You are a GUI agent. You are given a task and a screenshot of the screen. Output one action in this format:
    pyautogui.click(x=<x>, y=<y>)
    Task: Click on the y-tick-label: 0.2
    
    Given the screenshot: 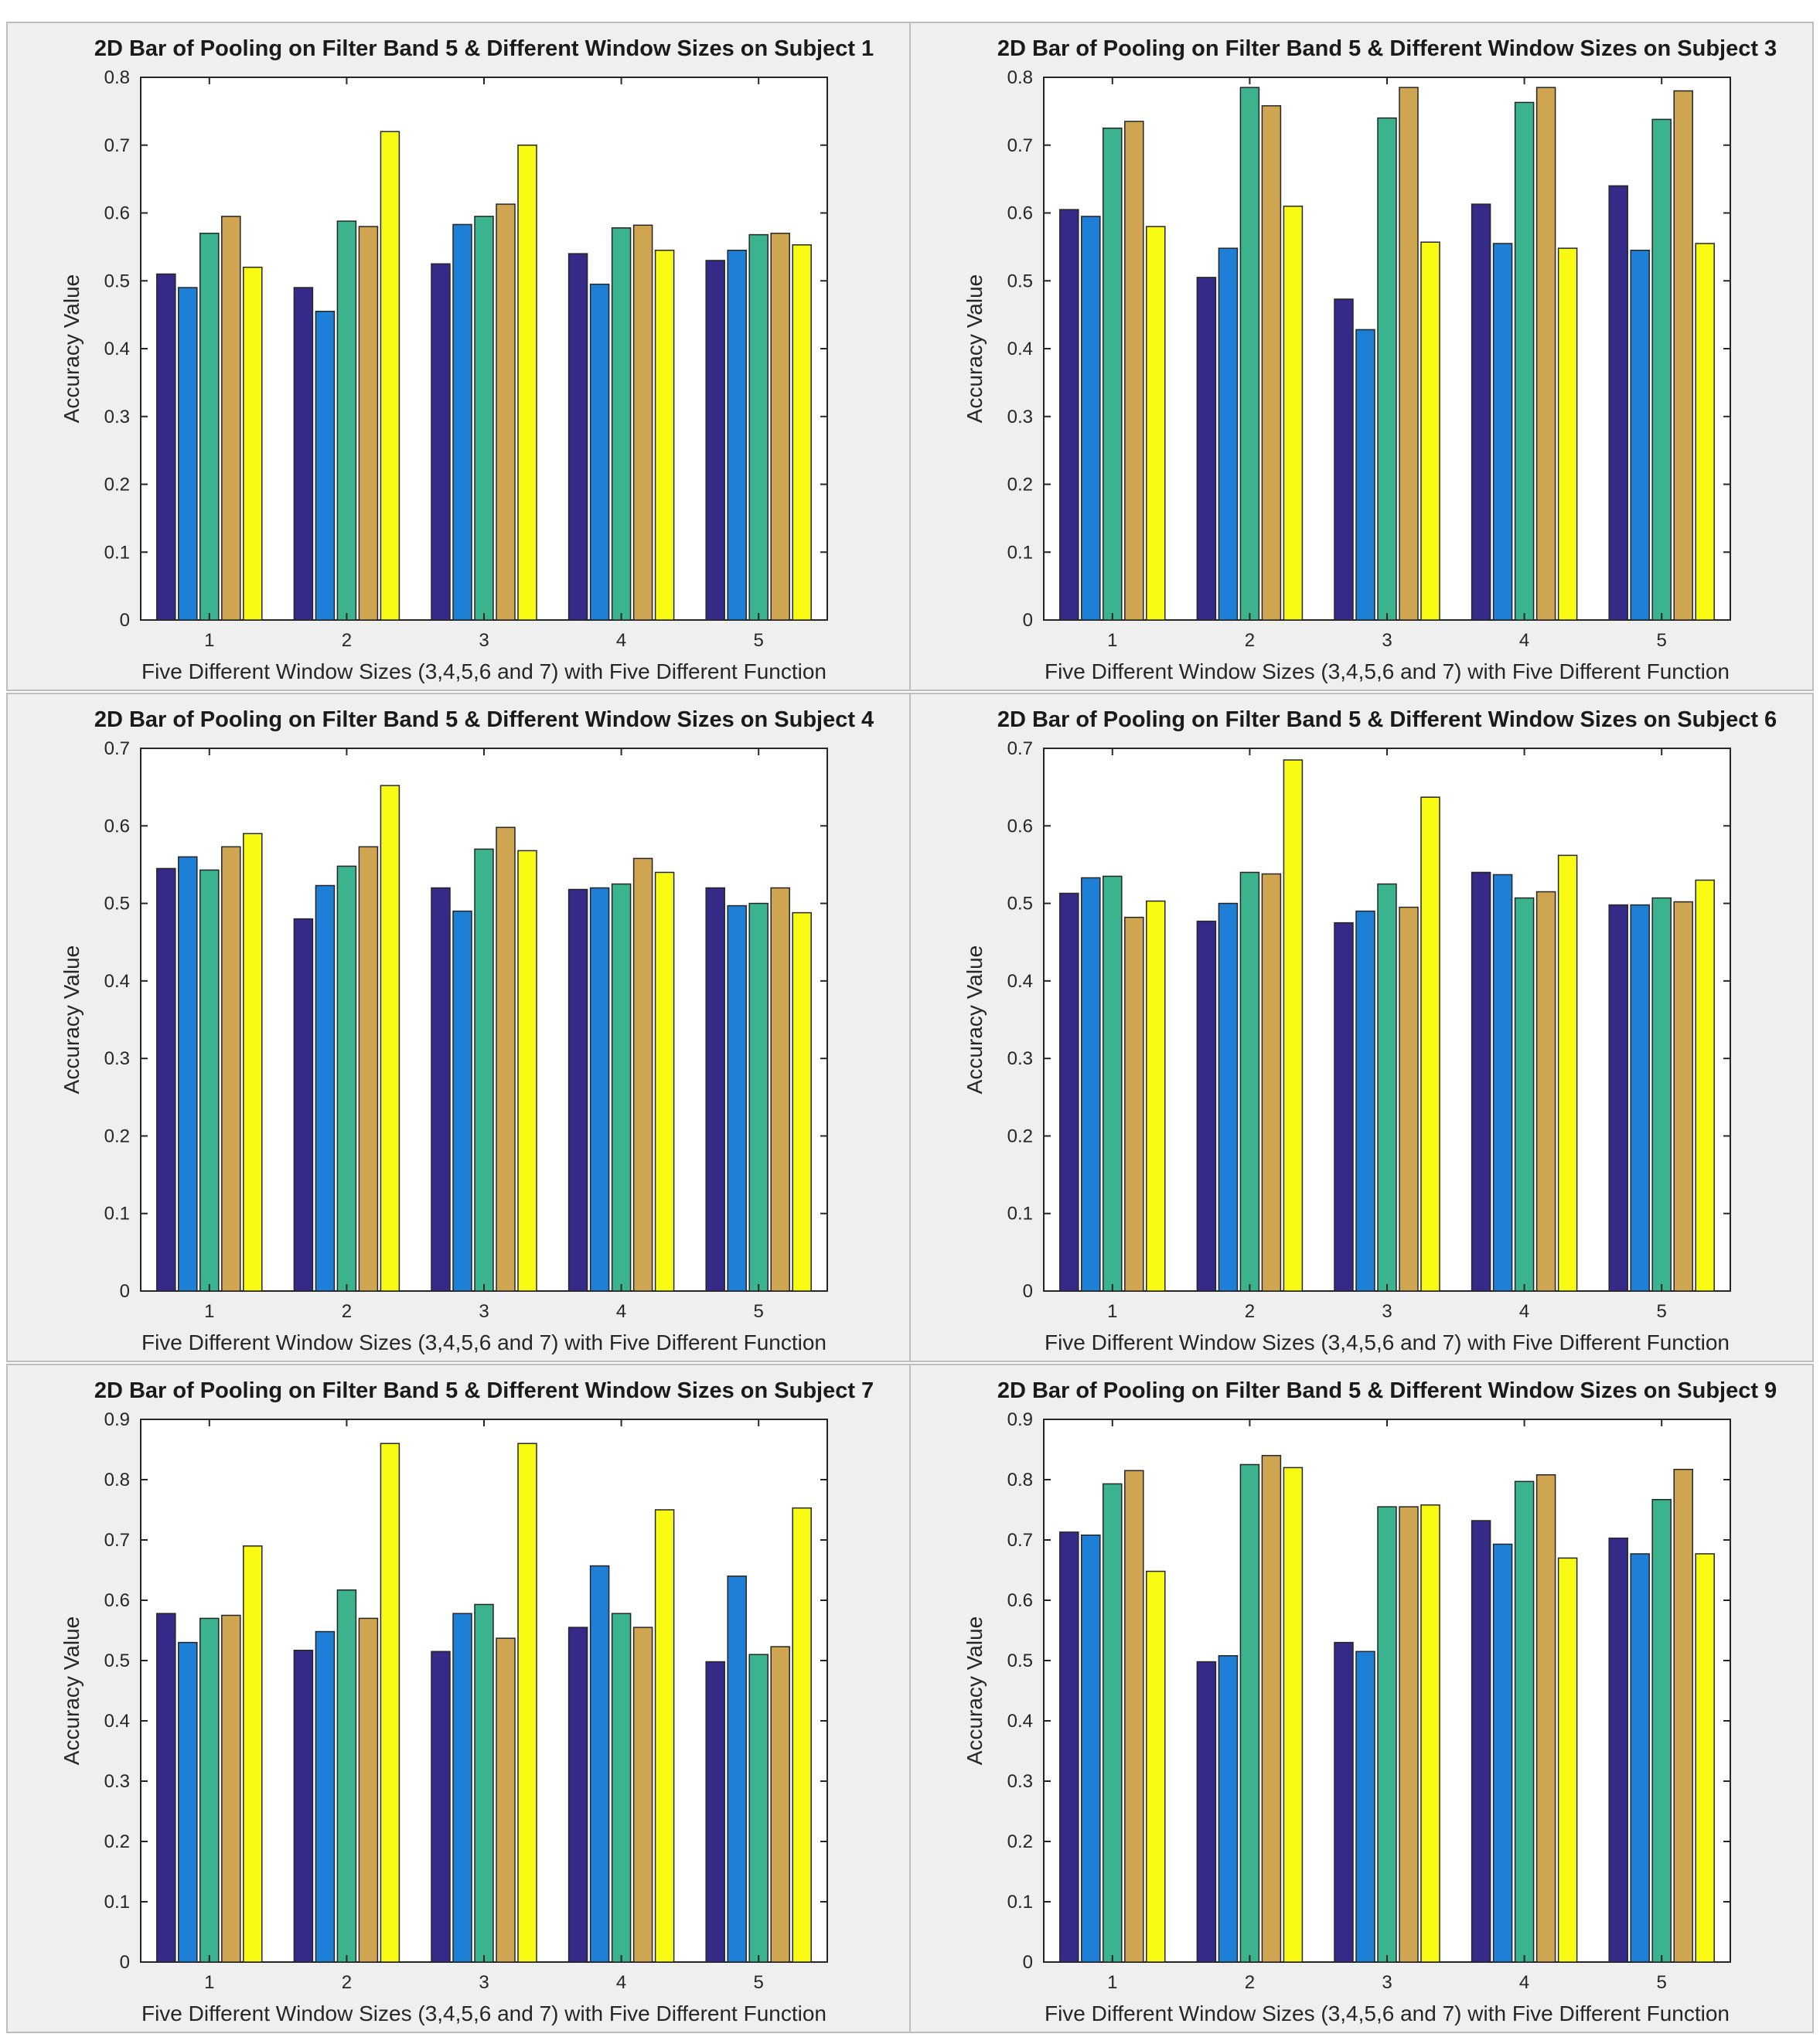 What is the action you would take?
    pyautogui.click(x=1020, y=1136)
    